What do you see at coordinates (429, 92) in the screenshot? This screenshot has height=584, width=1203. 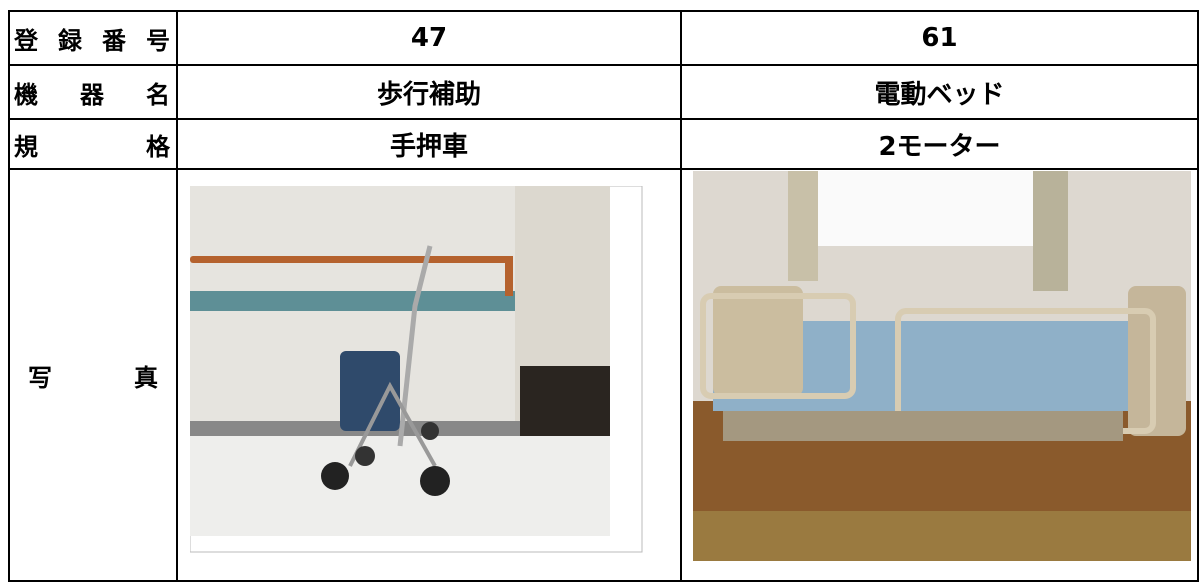 I see `cell: 歩行補助` at bounding box center [429, 92].